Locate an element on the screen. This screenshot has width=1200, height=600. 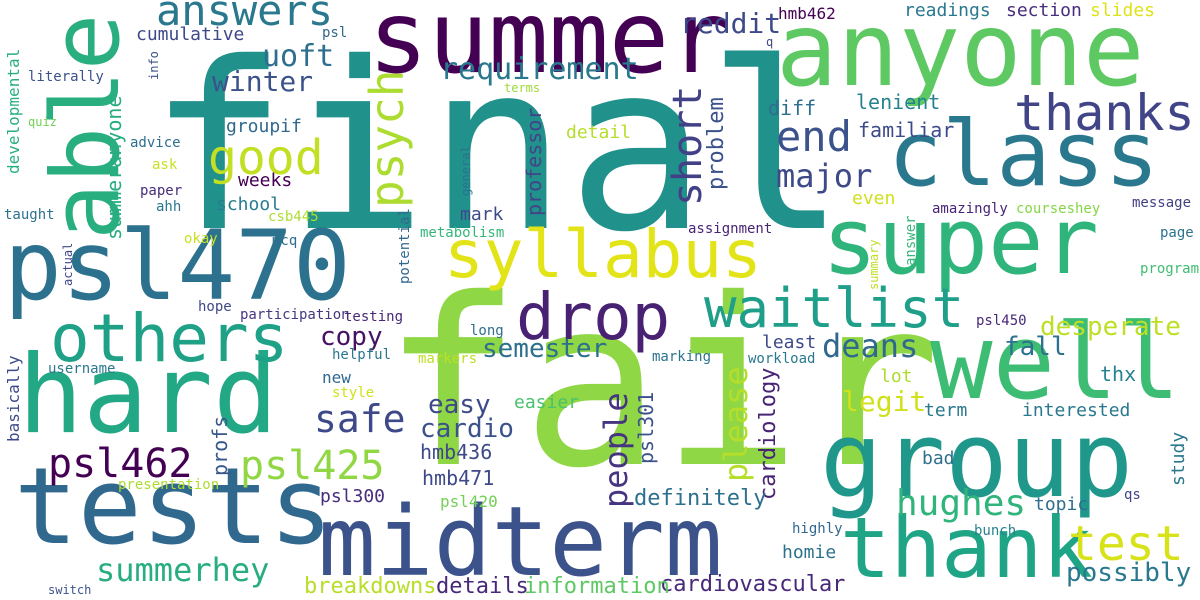
word: cumulative is located at coordinates (190, 34).